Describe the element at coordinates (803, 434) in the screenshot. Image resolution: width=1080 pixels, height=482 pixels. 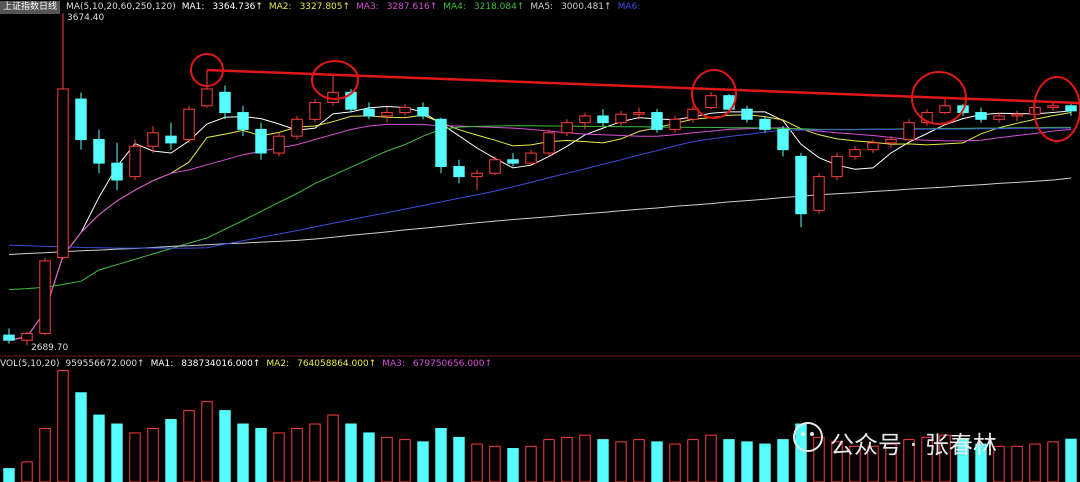
I see `icon-dot` at that location.